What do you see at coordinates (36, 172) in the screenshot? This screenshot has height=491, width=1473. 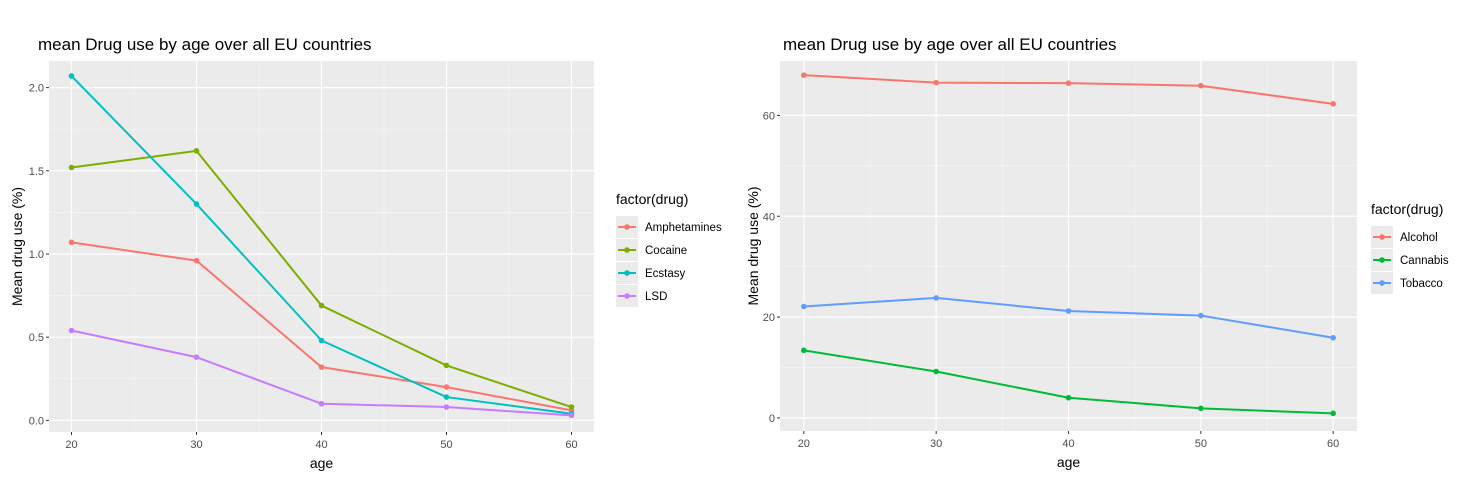 I see `chart-1-y-tick-label: 1.5` at bounding box center [36, 172].